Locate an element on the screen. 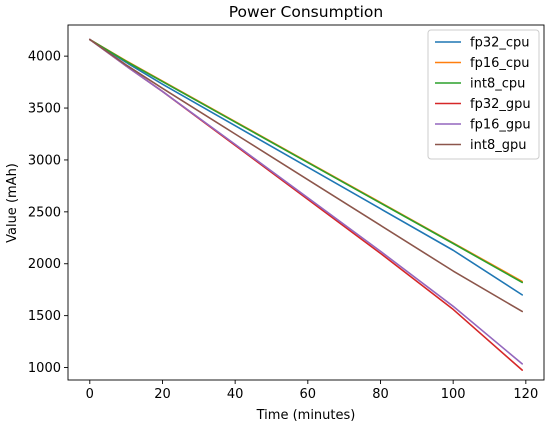  legend-label-fp32_cpu: fp32_cpu is located at coordinates (500, 43).